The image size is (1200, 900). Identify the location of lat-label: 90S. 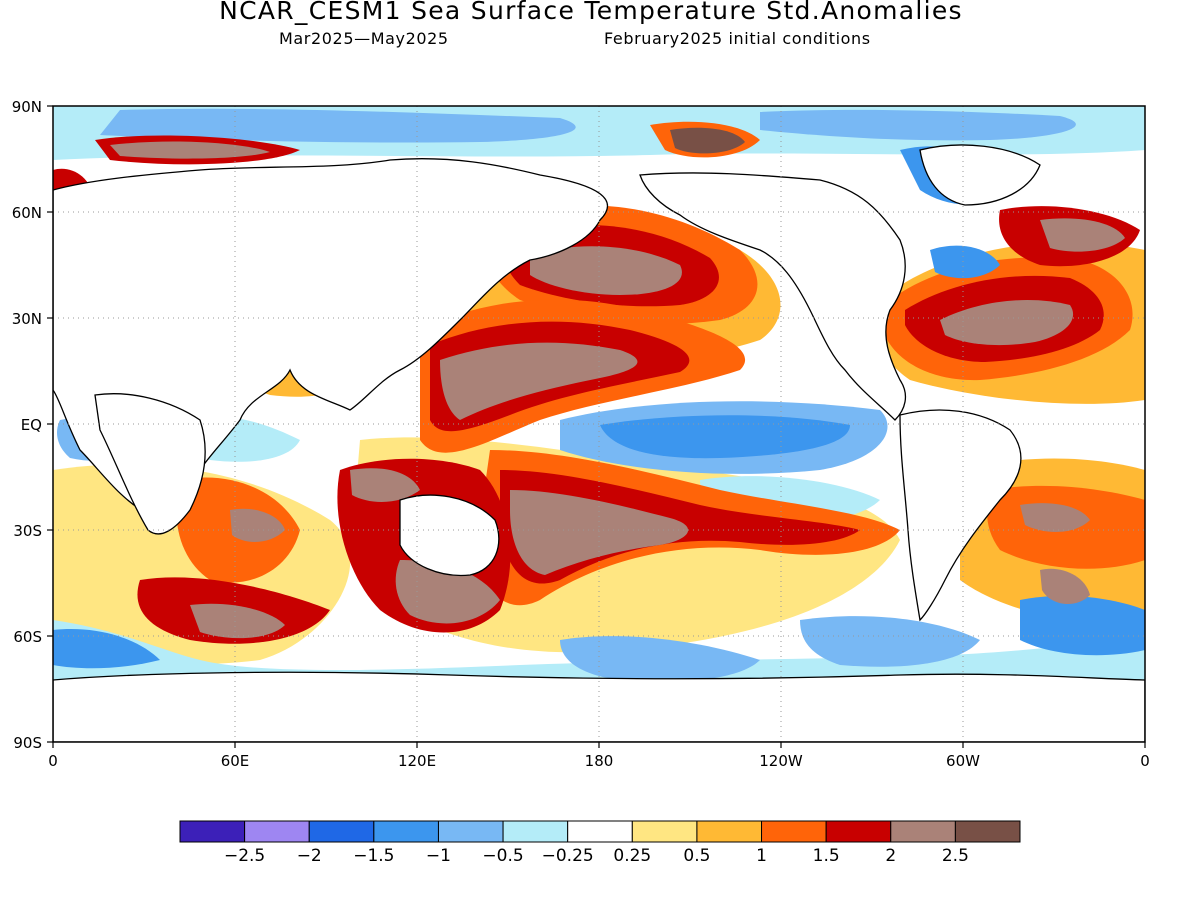
(27, 743).